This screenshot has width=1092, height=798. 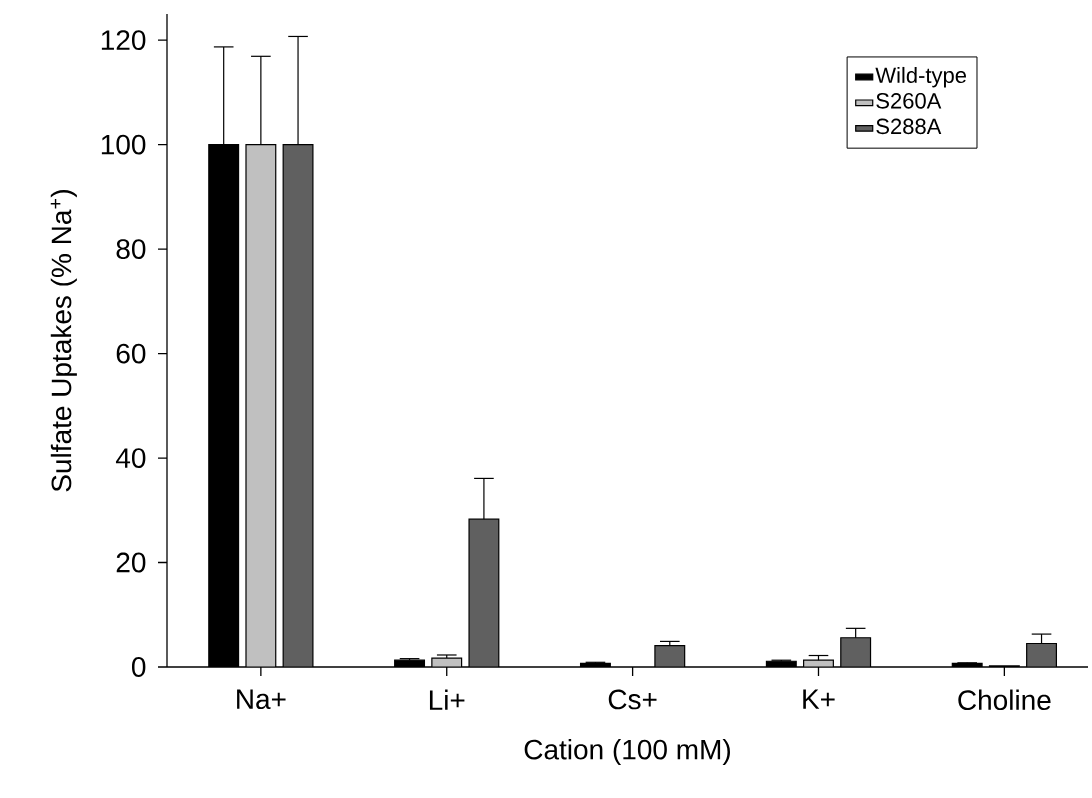 I want to click on y-axis-title: Sulfate Uptakes (% Na$^{+}$), so click(x=63, y=340).